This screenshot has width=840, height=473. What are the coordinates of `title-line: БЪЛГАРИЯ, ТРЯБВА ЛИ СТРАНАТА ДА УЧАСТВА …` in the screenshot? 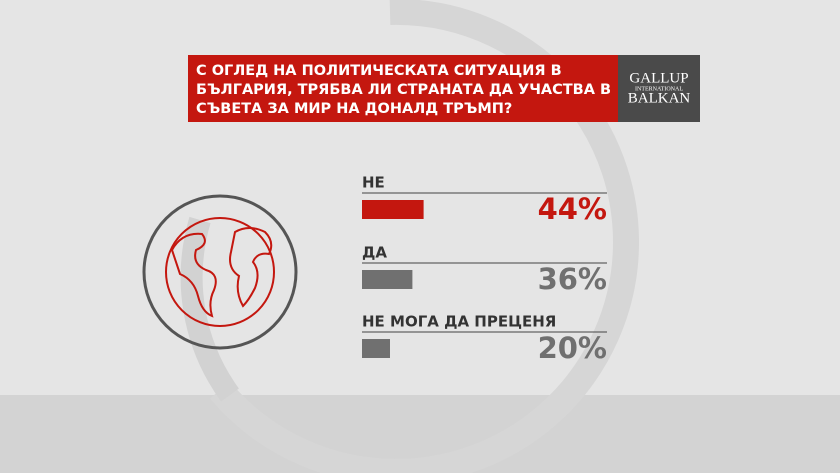 It's located at (403, 90).